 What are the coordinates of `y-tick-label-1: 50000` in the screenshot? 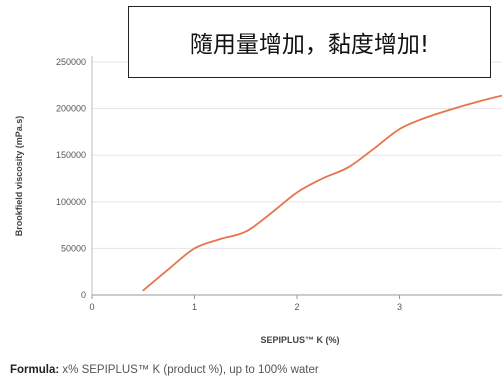 It's located at (73, 248).